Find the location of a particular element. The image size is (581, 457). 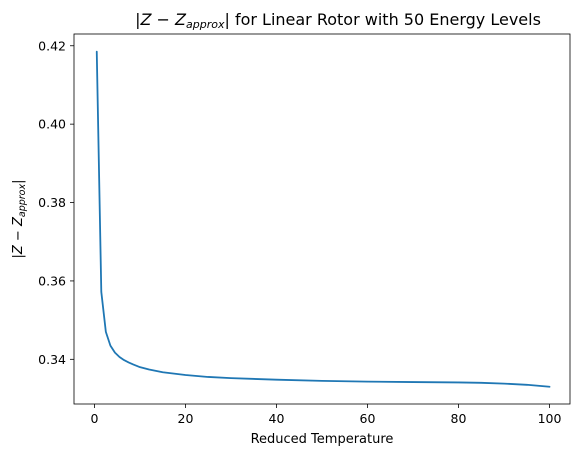

y-tick-label: 0.36 is located at coordinates (52, 280).